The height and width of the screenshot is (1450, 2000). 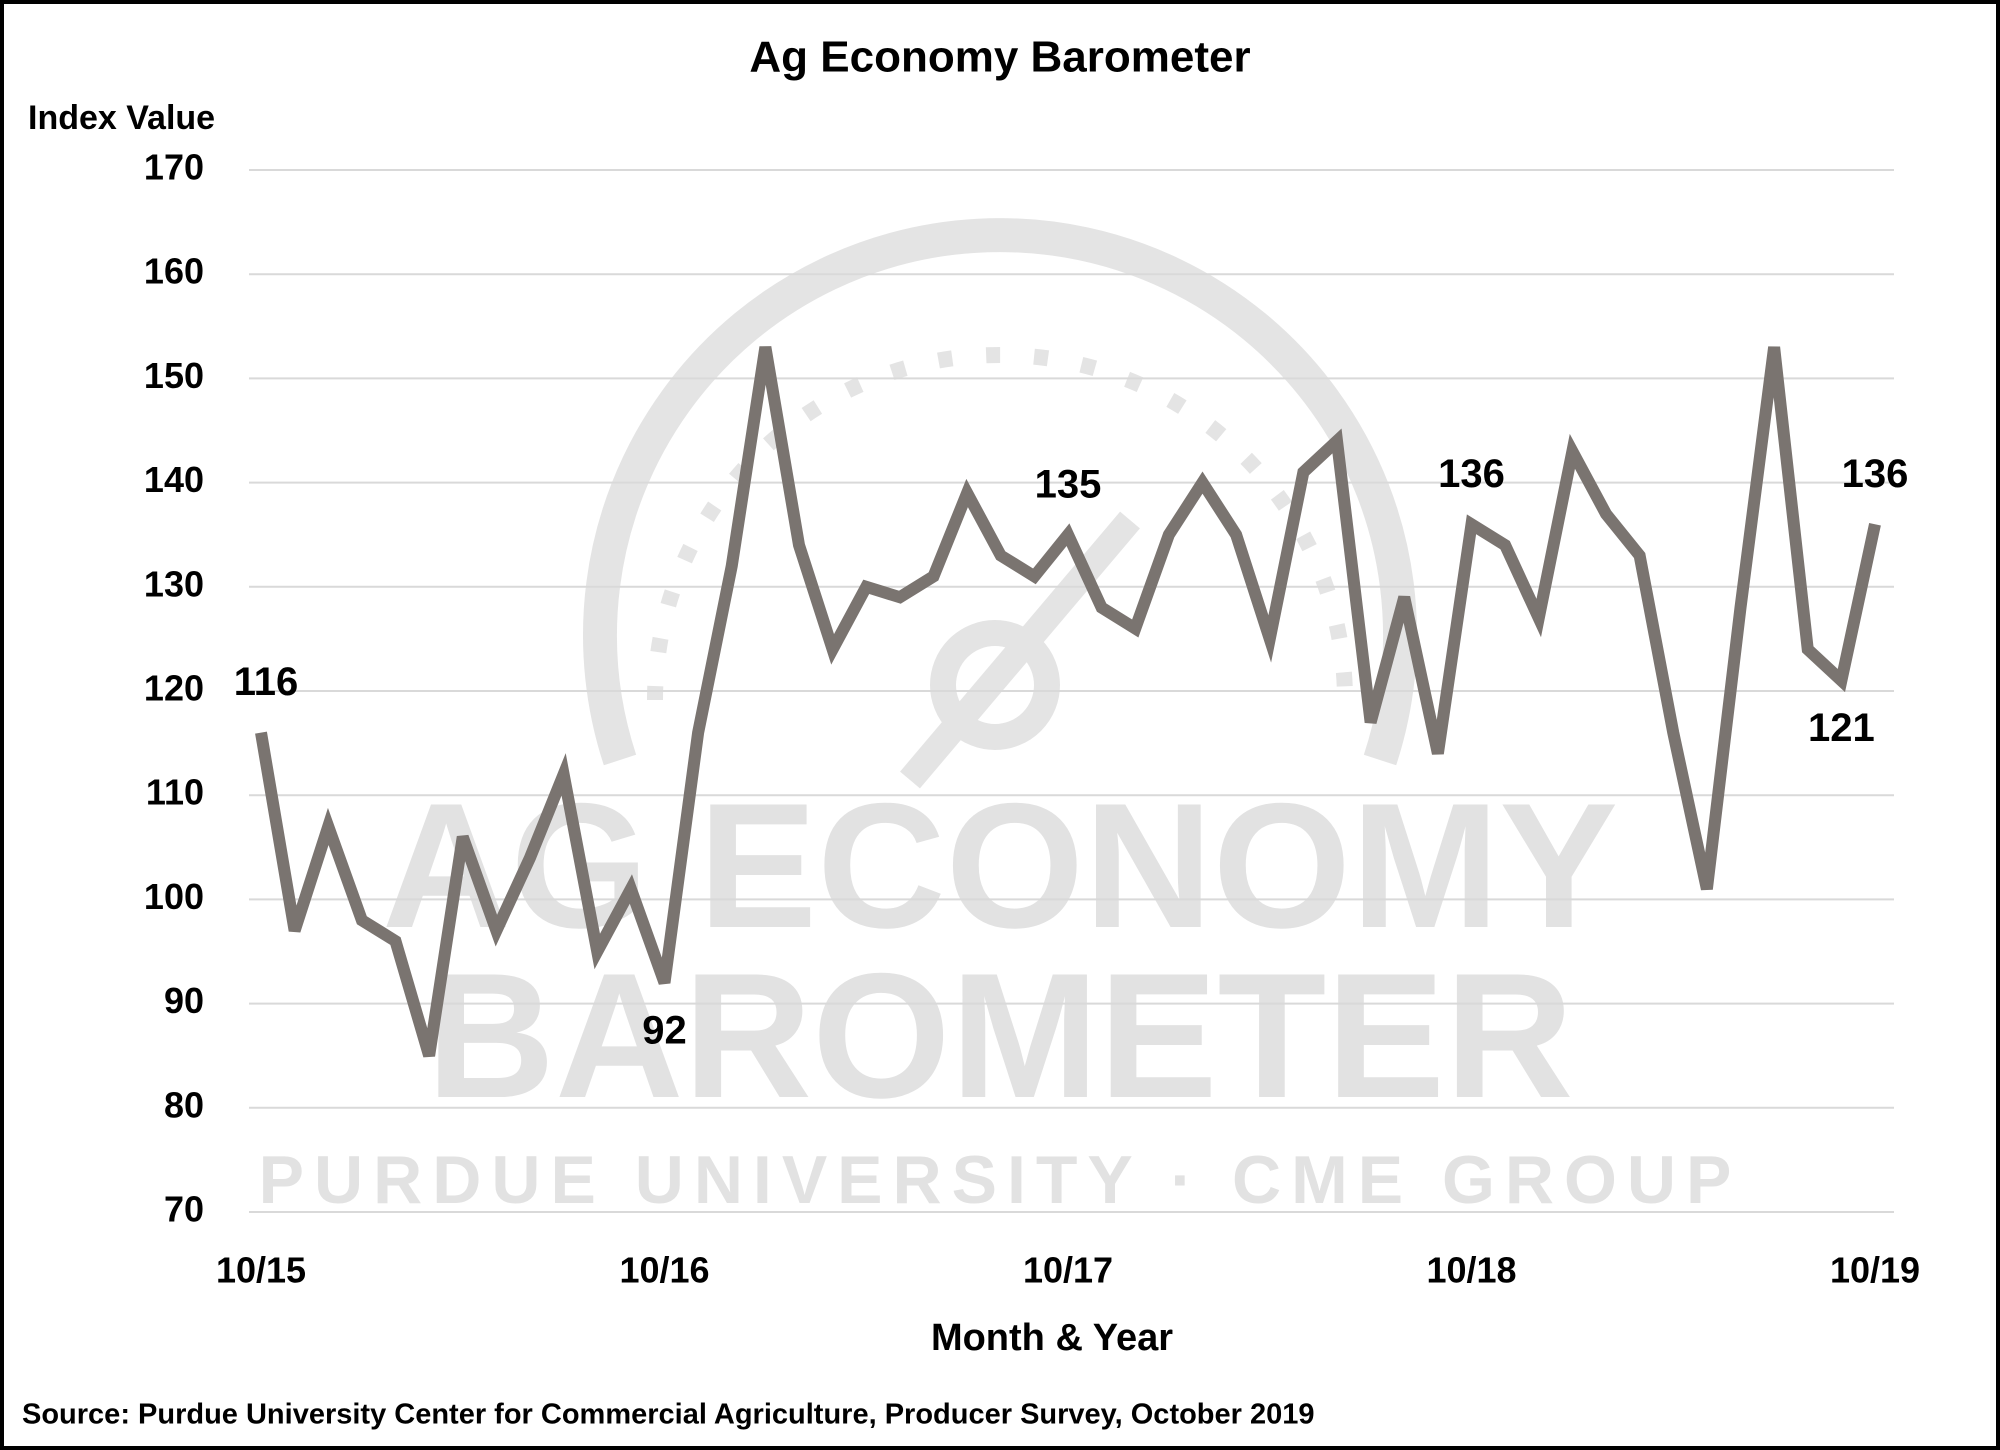 I want to click on x-tick-label: 10/15, so click(x=261, y=1270).